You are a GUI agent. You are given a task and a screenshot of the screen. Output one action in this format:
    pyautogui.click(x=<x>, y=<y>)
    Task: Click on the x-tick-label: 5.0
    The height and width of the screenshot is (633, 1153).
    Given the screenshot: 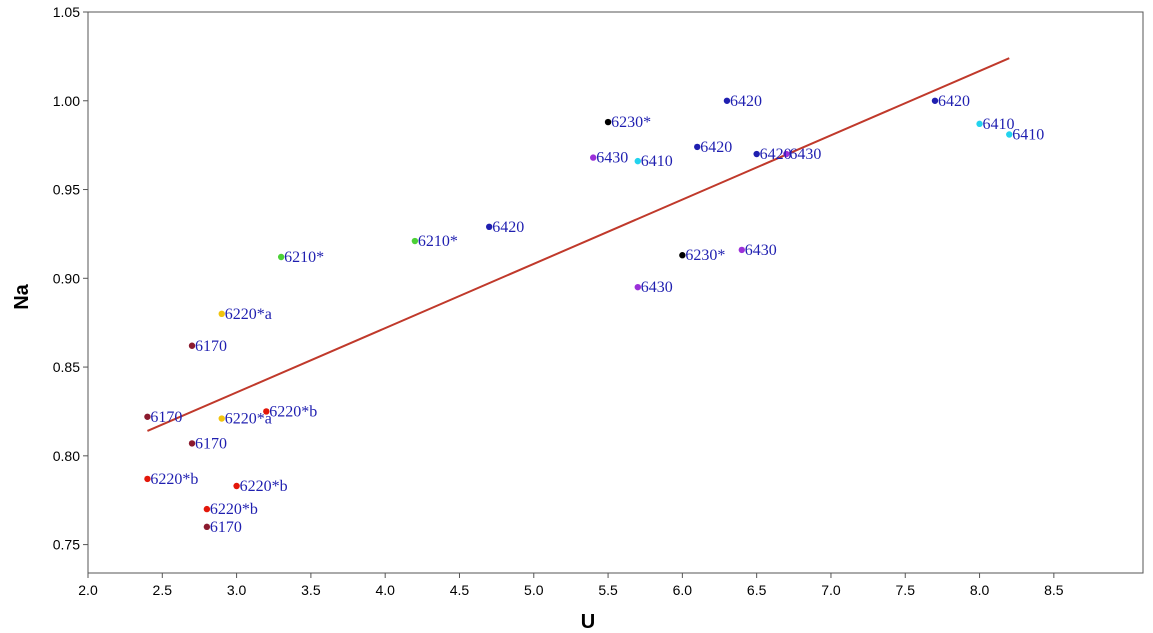 What is the action you would take?
    pyautogui.click(x=534, y=590)
    